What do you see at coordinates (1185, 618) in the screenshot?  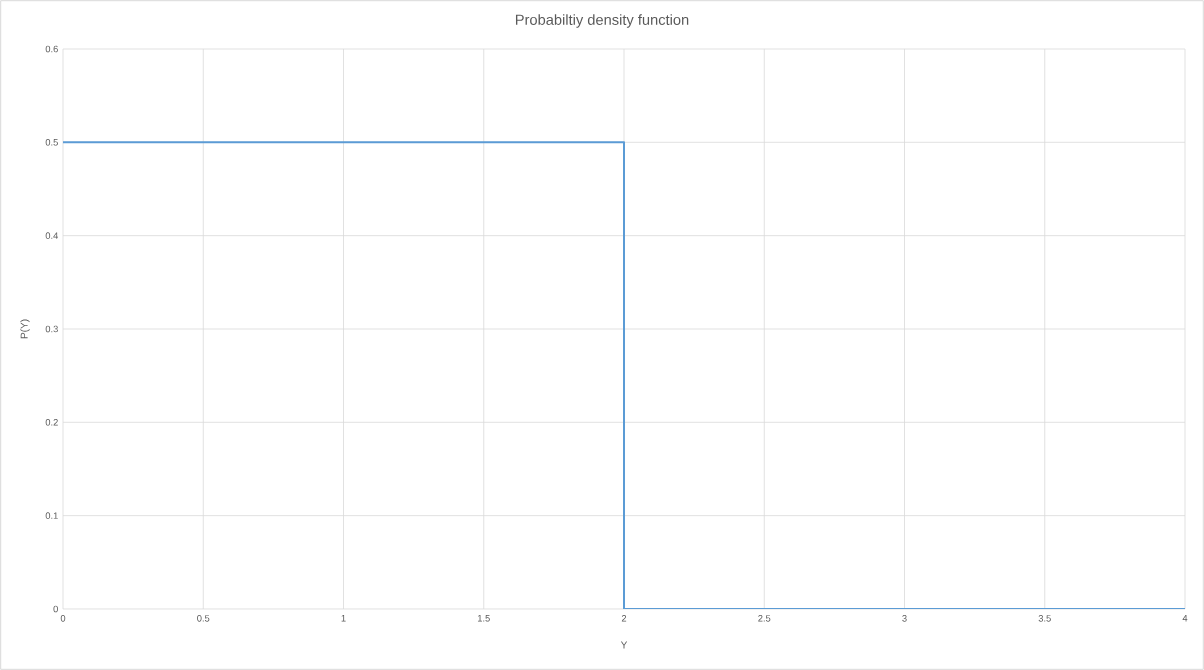 I see `x-tick-label: 4` at bounding box center [1185, 618].